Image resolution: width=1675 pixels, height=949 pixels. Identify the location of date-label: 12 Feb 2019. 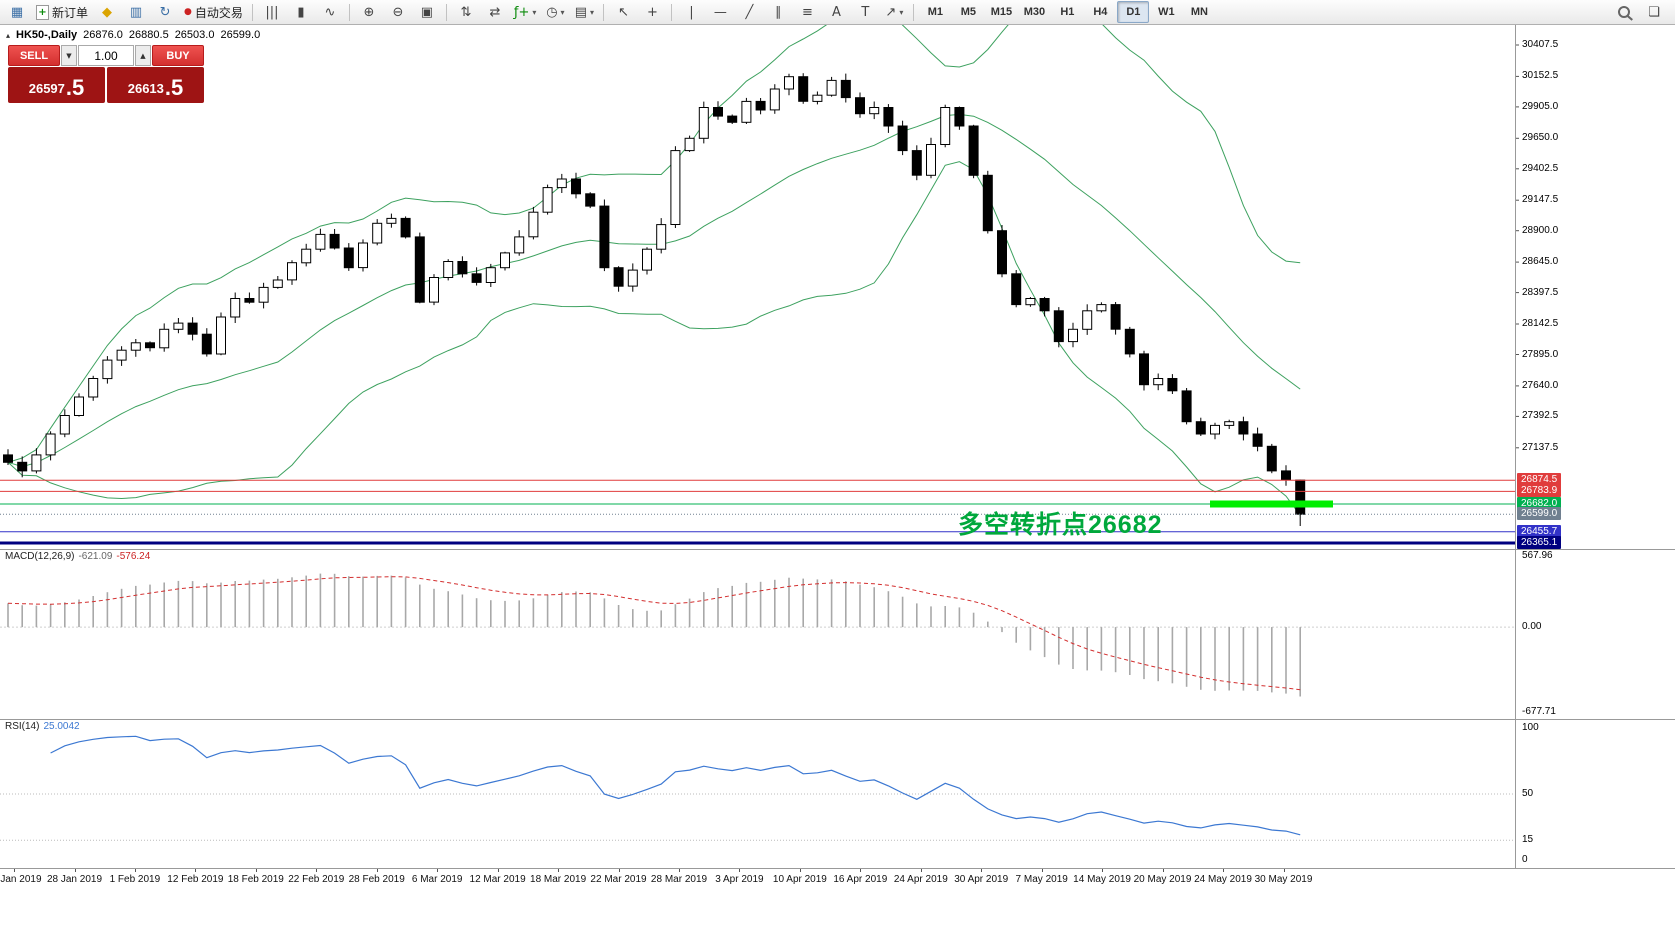
(195, 879).